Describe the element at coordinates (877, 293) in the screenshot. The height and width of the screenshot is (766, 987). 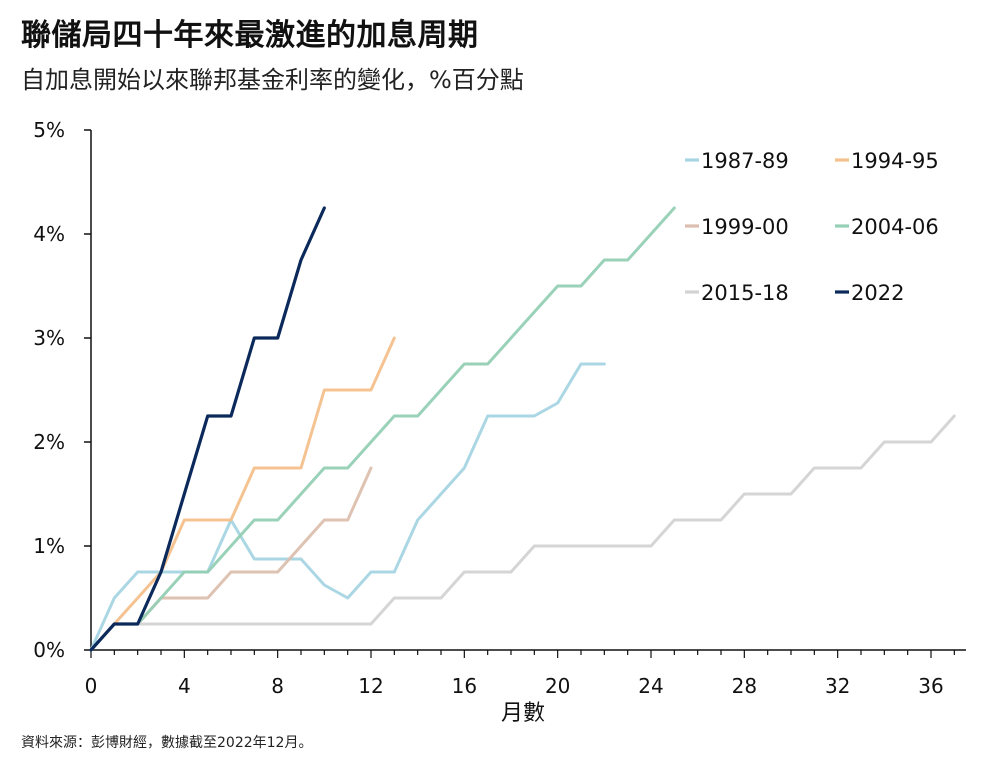
I see `legend-label: 2022` at that location.